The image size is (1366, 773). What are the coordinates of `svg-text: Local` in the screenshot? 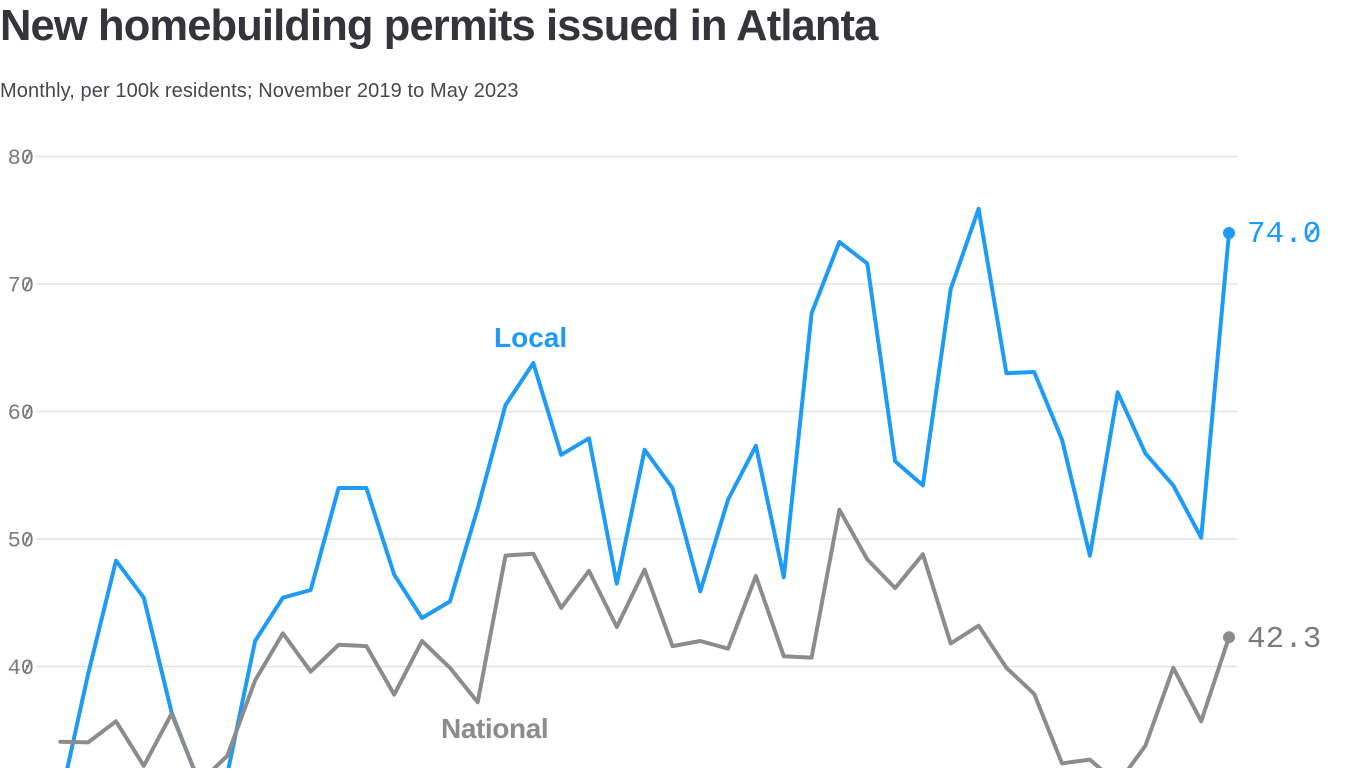 It's located at (530, 337).